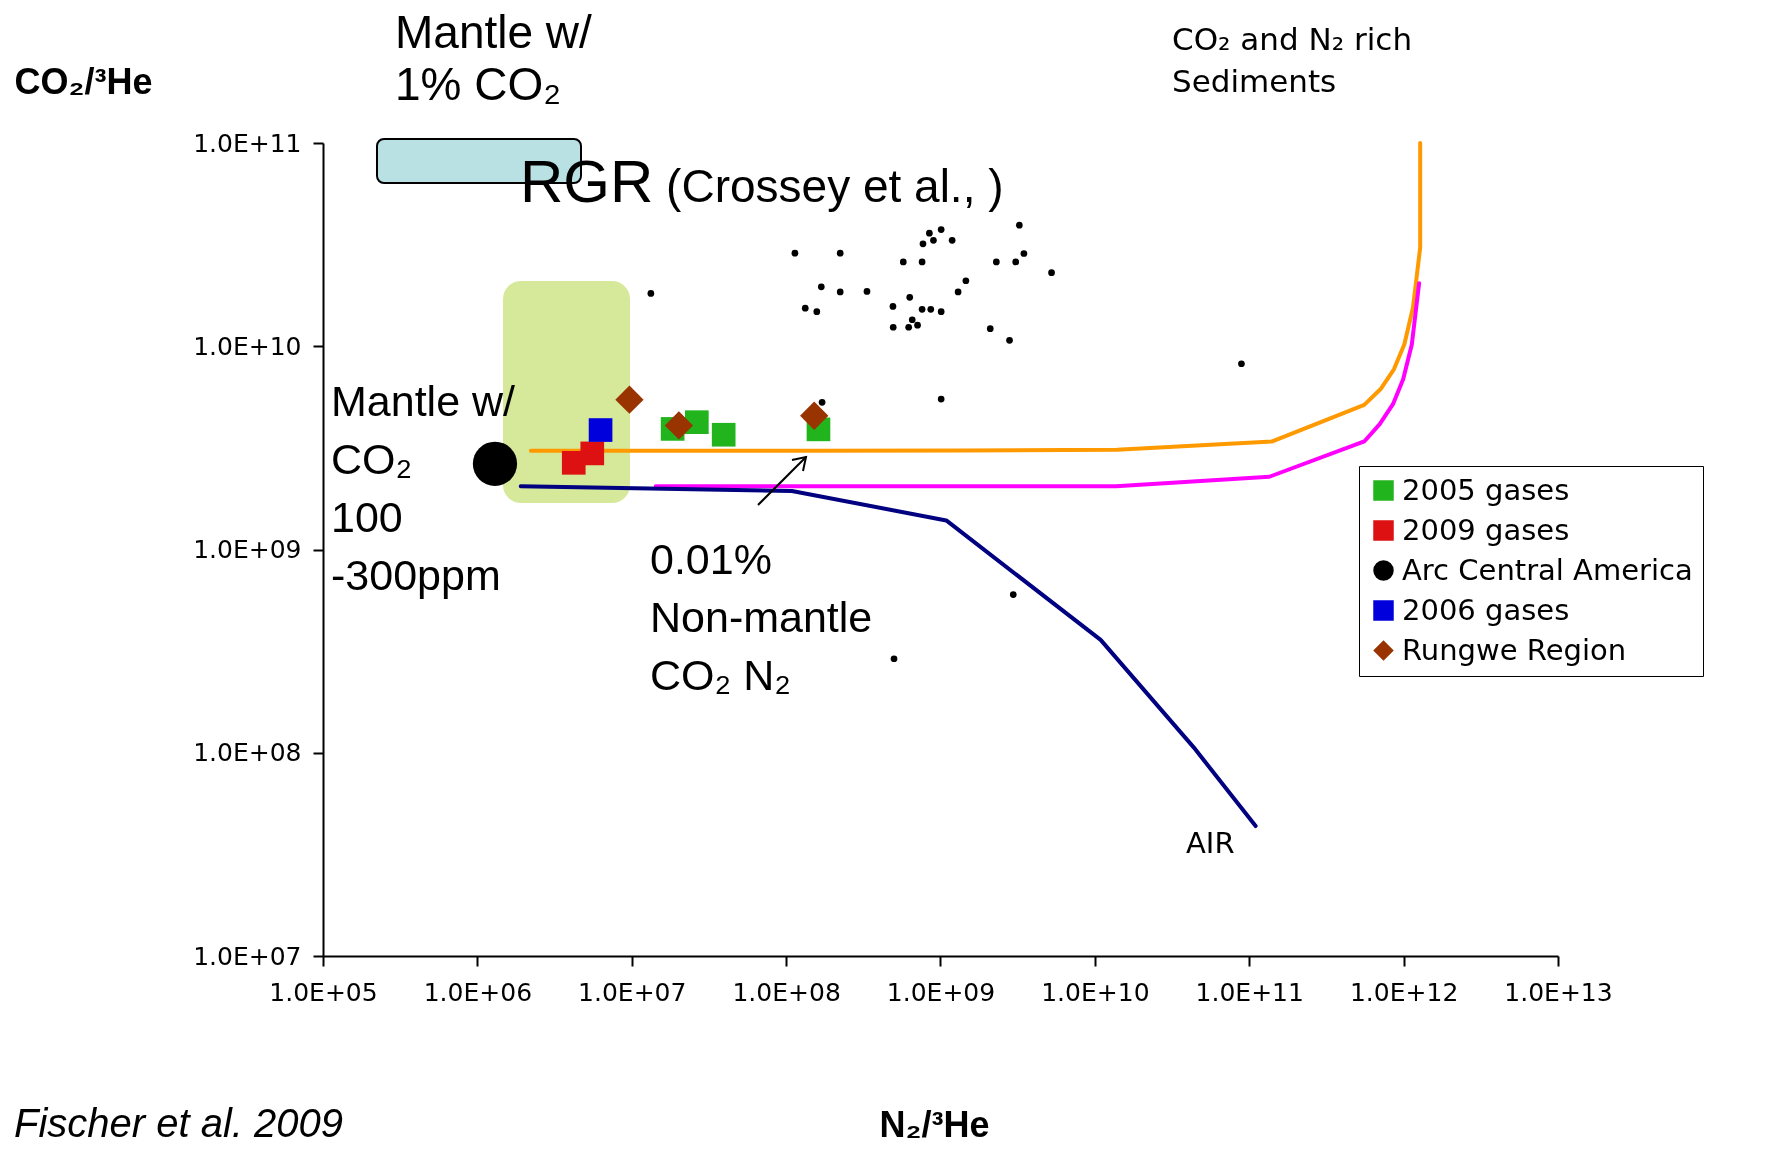  What do you see at coordinates (1095, 992) in the screenshot?
I see `x-tick-label: 1.0E+10` at bounding box center [1095, 992].